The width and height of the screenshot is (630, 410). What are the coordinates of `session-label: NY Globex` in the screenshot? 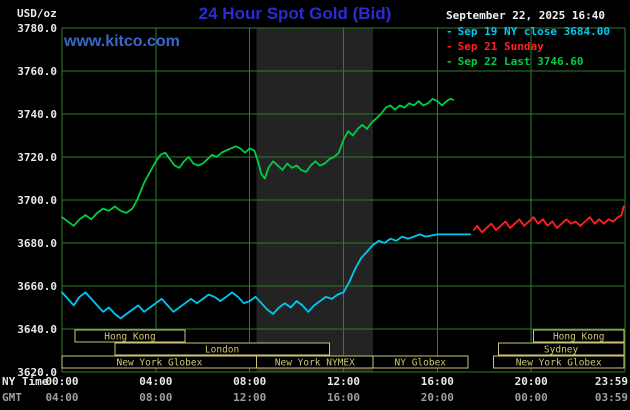 It's located at (421, 363).